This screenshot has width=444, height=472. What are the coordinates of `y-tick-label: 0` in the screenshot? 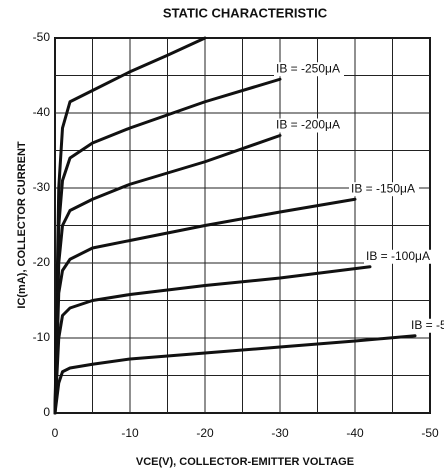 It's located at (46, 412).